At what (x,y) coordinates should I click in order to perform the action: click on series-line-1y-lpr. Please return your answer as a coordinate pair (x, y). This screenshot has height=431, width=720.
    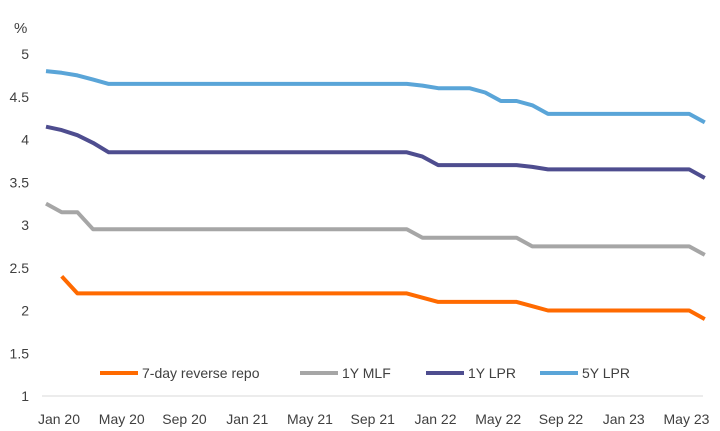
    Looking at the image, I should click on (375, 152).